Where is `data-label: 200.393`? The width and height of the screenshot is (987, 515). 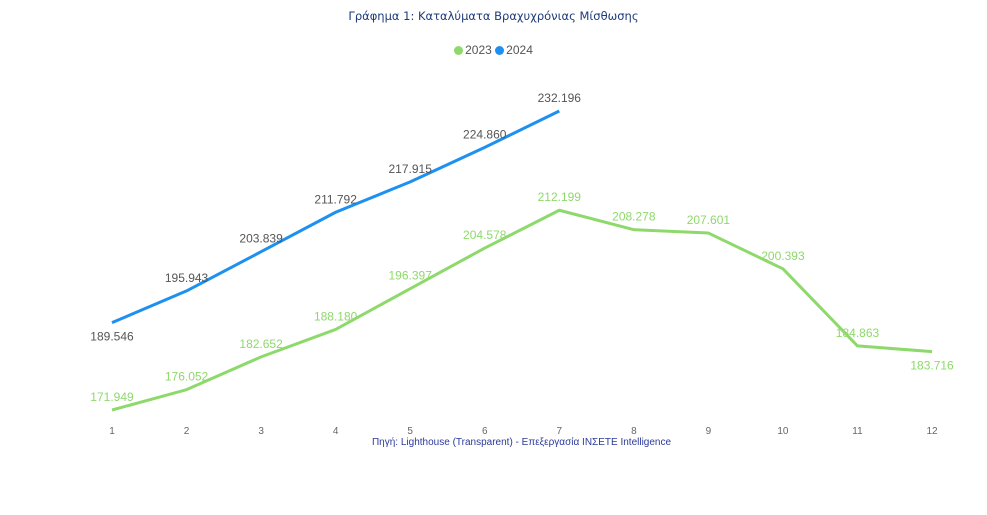
data-label: 200.393 is located at coordinates (783, 256).